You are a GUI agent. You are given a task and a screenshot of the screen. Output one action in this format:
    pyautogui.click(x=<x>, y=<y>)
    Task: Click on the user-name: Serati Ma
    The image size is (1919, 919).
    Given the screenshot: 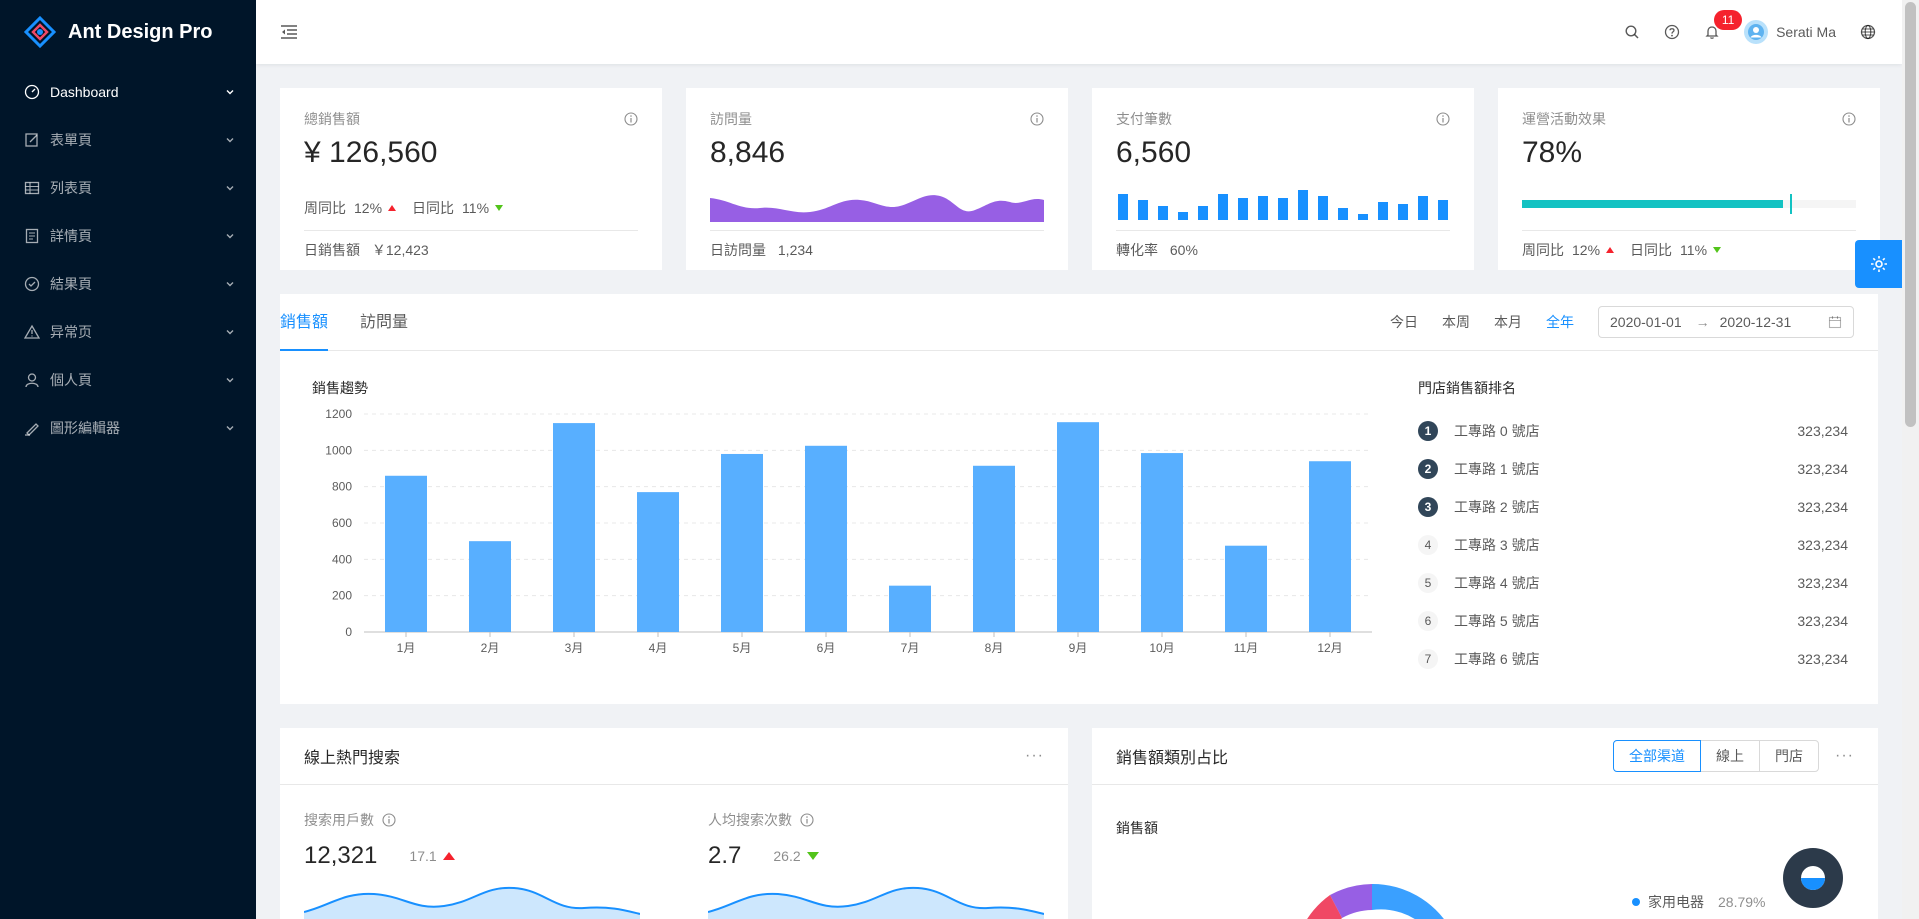 What is the action you would take?
    pyautogui.click(x=1806, y=32)
    